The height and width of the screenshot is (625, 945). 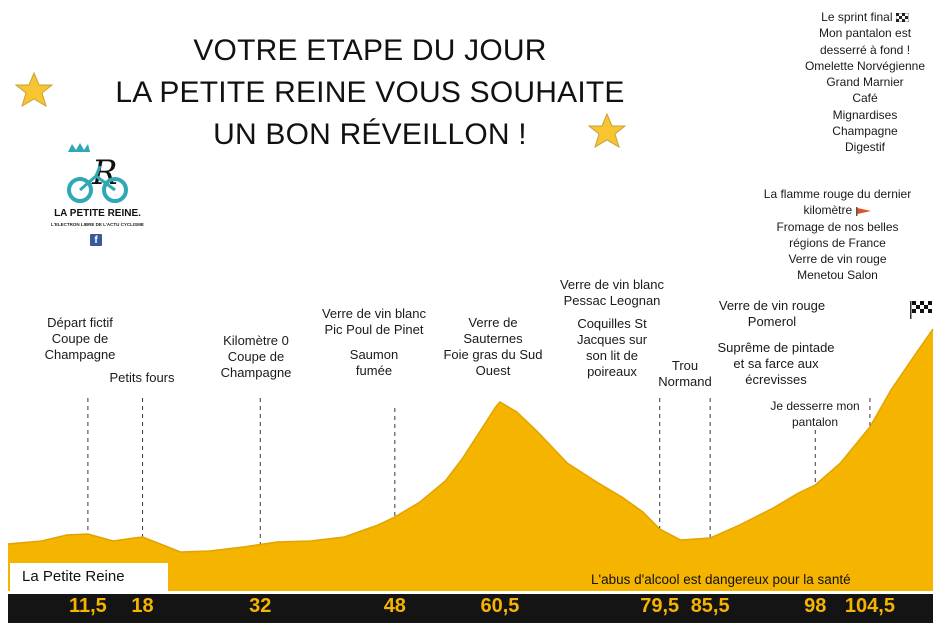 I want to click on annotation-km-98-wine: Verre de vin rouge Pomerol, so click(x=772, y=313).